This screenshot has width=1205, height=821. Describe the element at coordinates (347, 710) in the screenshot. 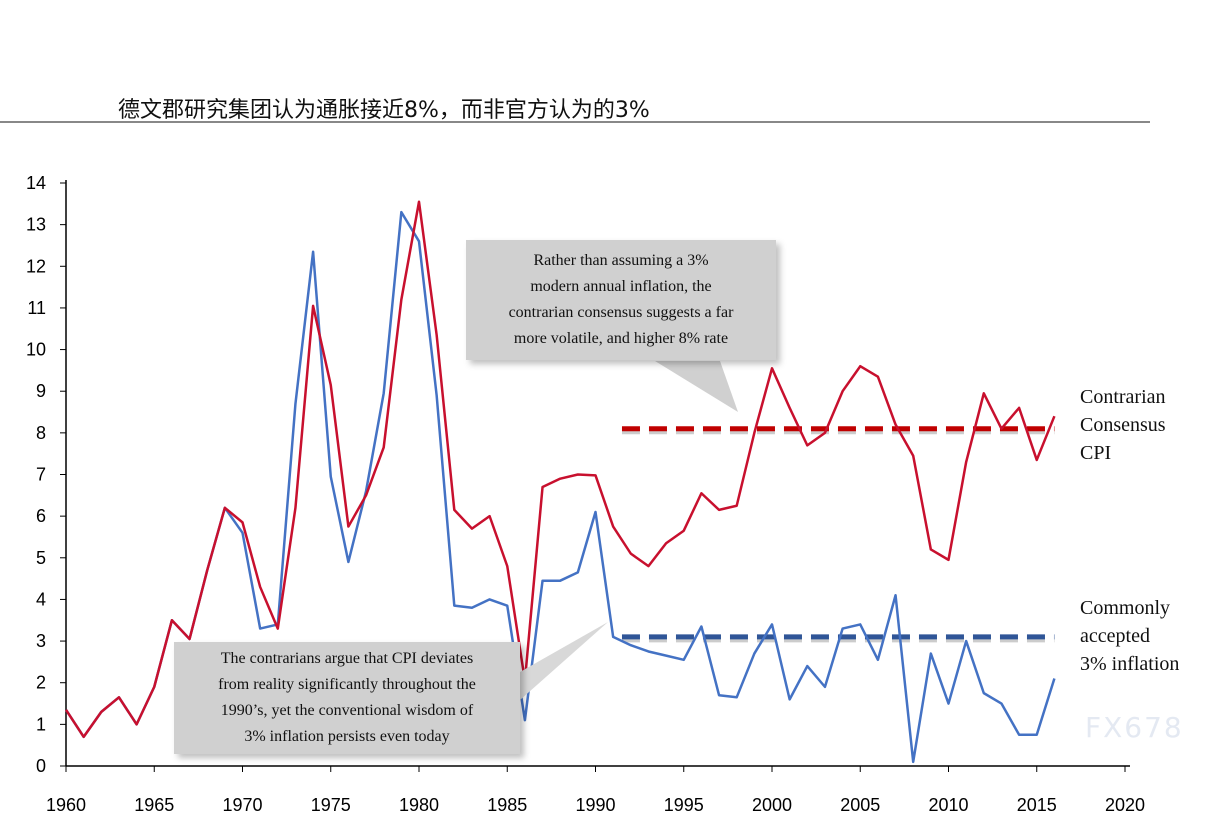

I see `annotation-line: 1990’s, yet the conventional wisdom of` at that location.